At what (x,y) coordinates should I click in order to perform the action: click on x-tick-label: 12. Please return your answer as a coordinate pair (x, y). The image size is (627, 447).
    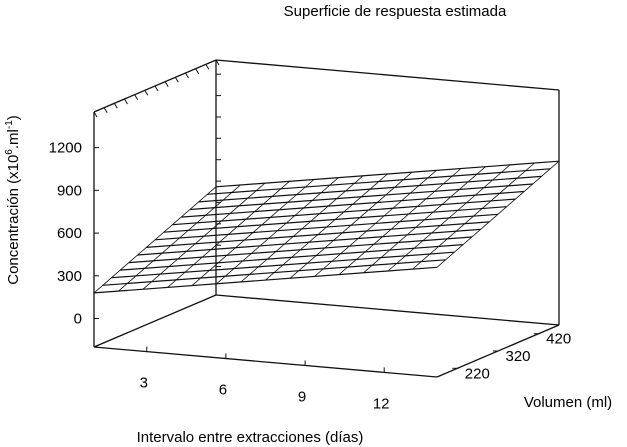
    Looking at the image, I should click on (381, 403).